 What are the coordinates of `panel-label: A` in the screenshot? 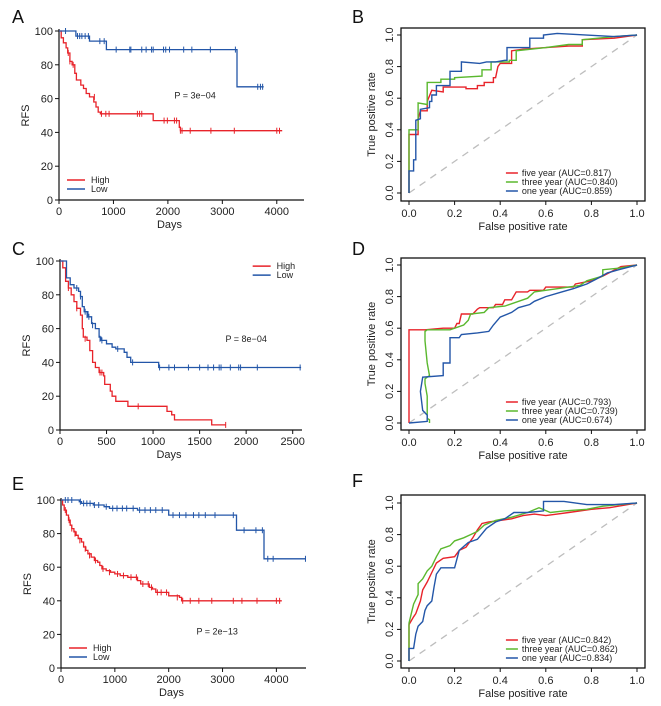 It's located at (18, 17).